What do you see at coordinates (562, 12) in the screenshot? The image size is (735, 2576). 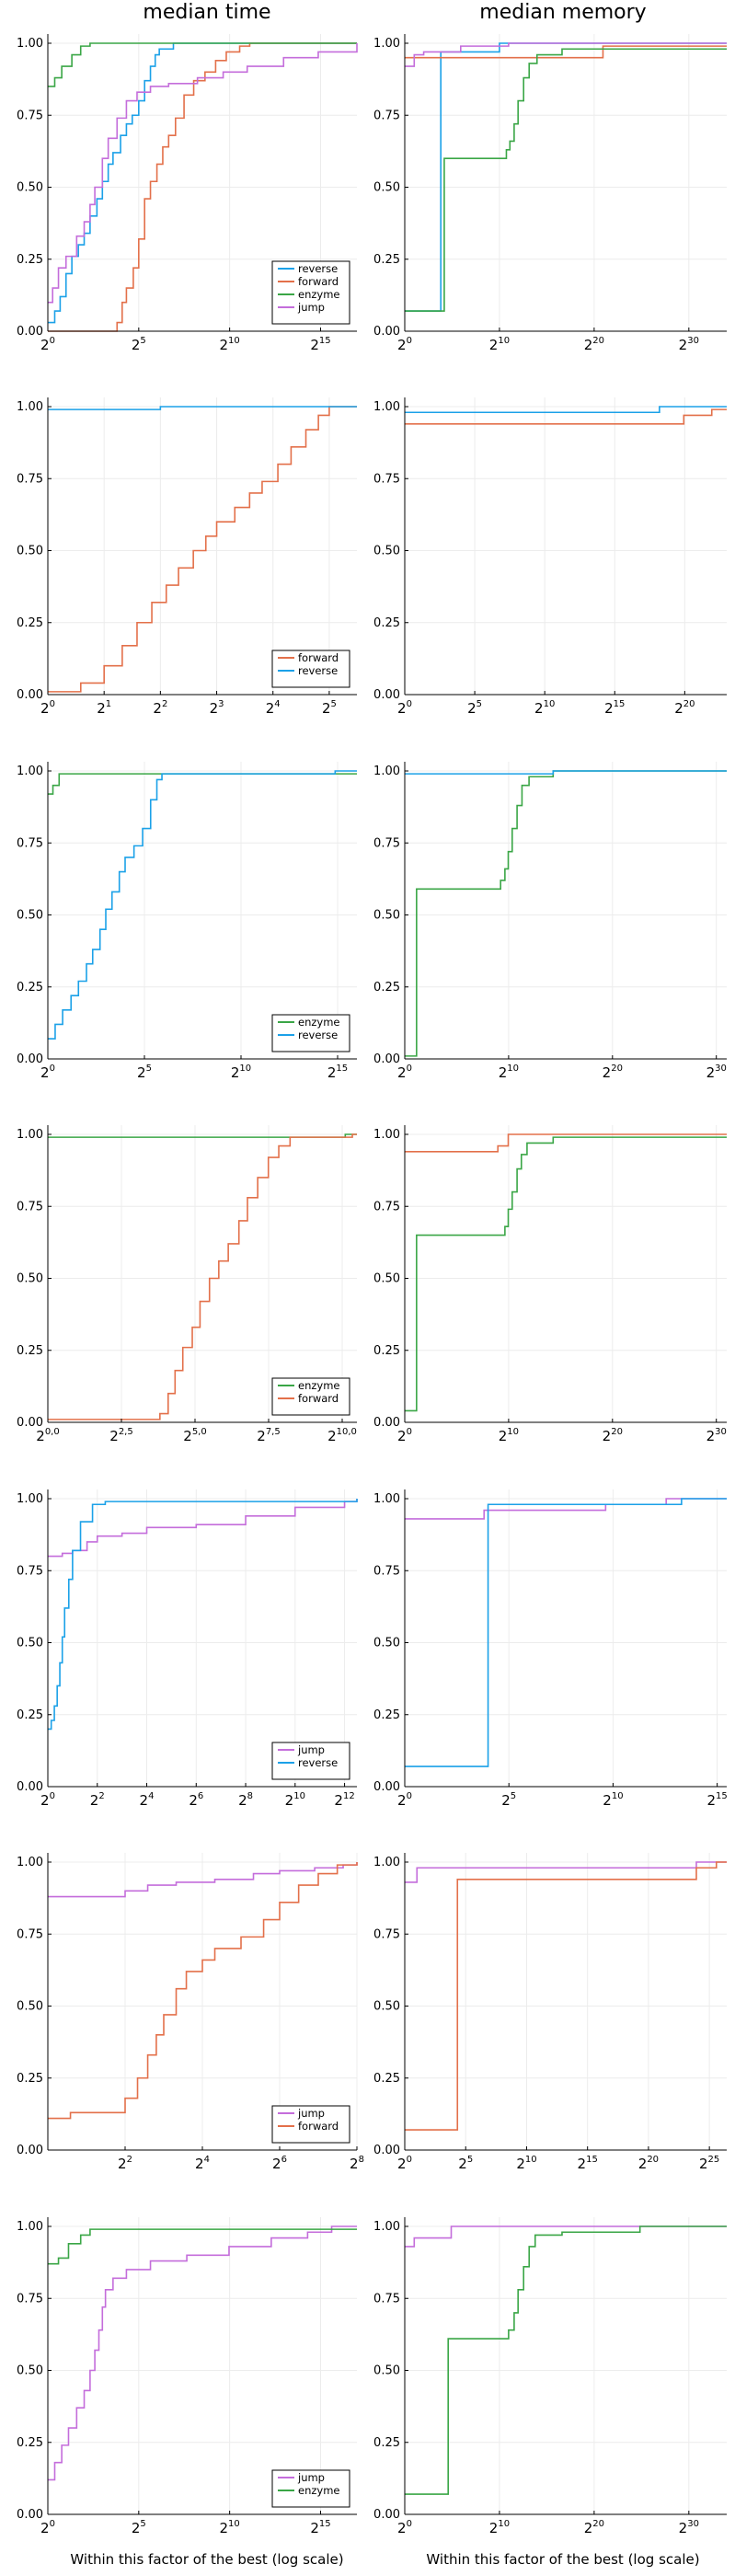 I see `column-title-memory: median memory` at bounding box center [562, 12].